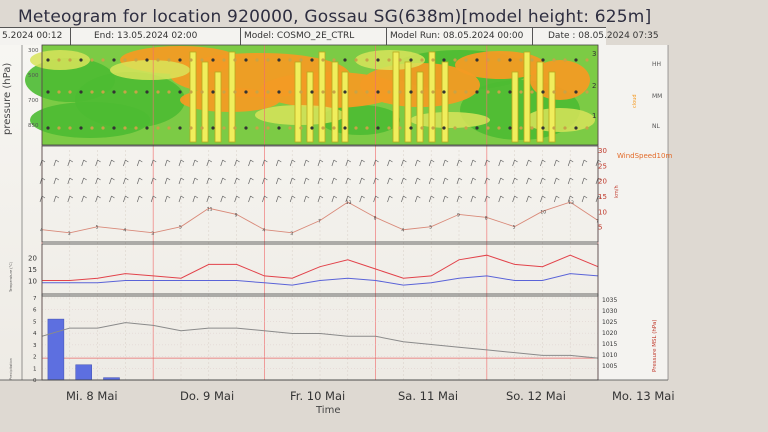  I want to click on day-label: Do. 9 Mai, so click(207, 396).